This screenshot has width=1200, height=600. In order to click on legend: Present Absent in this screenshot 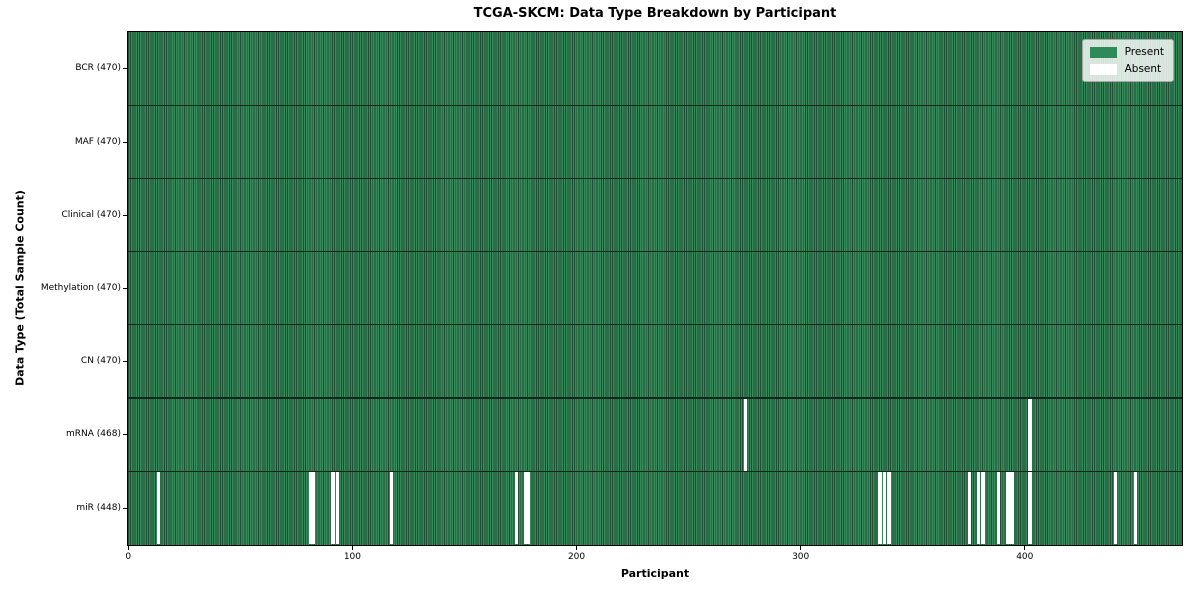, I will do `click(1127, 60)`.